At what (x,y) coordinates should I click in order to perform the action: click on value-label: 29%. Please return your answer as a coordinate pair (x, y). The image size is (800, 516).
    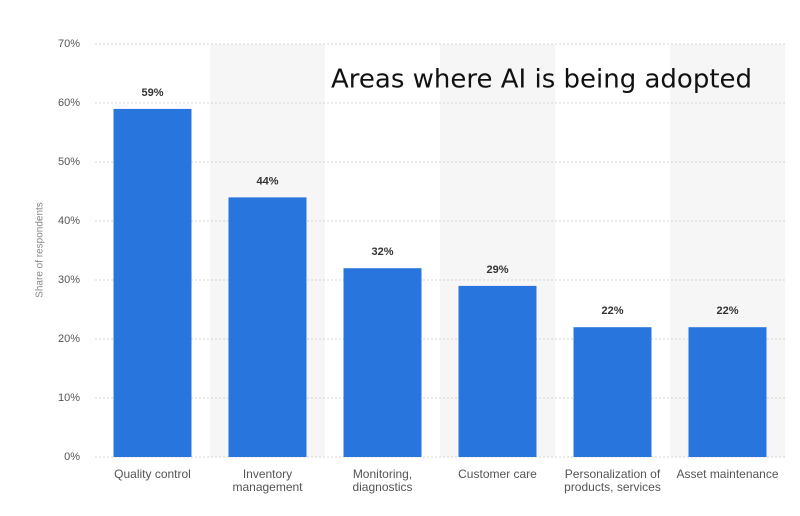
    Looking at the image, I should click on (497, 270).